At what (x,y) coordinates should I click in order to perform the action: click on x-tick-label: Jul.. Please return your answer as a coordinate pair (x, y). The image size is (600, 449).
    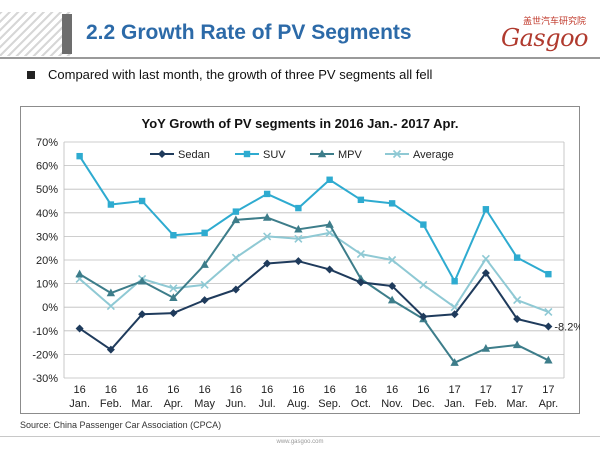
    Looking at the image, I should click on (267, 404).